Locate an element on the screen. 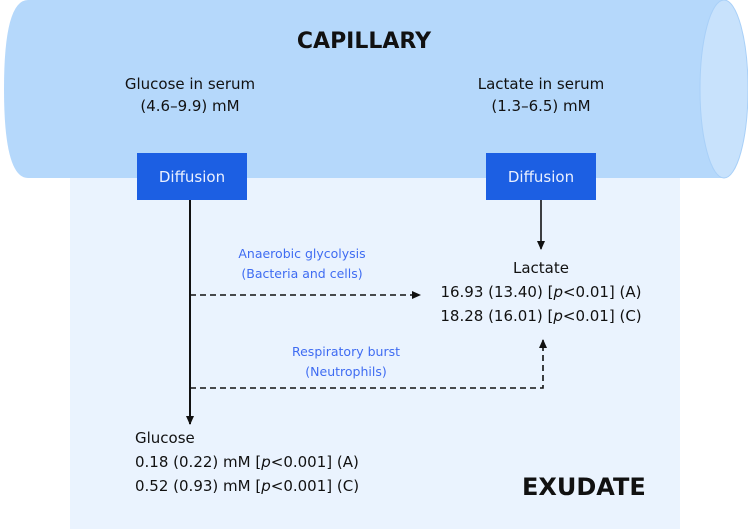 This screenshot has width=748, height=529. glucose-diffusion-box: Diffusion is located at coordinates (192, 176).